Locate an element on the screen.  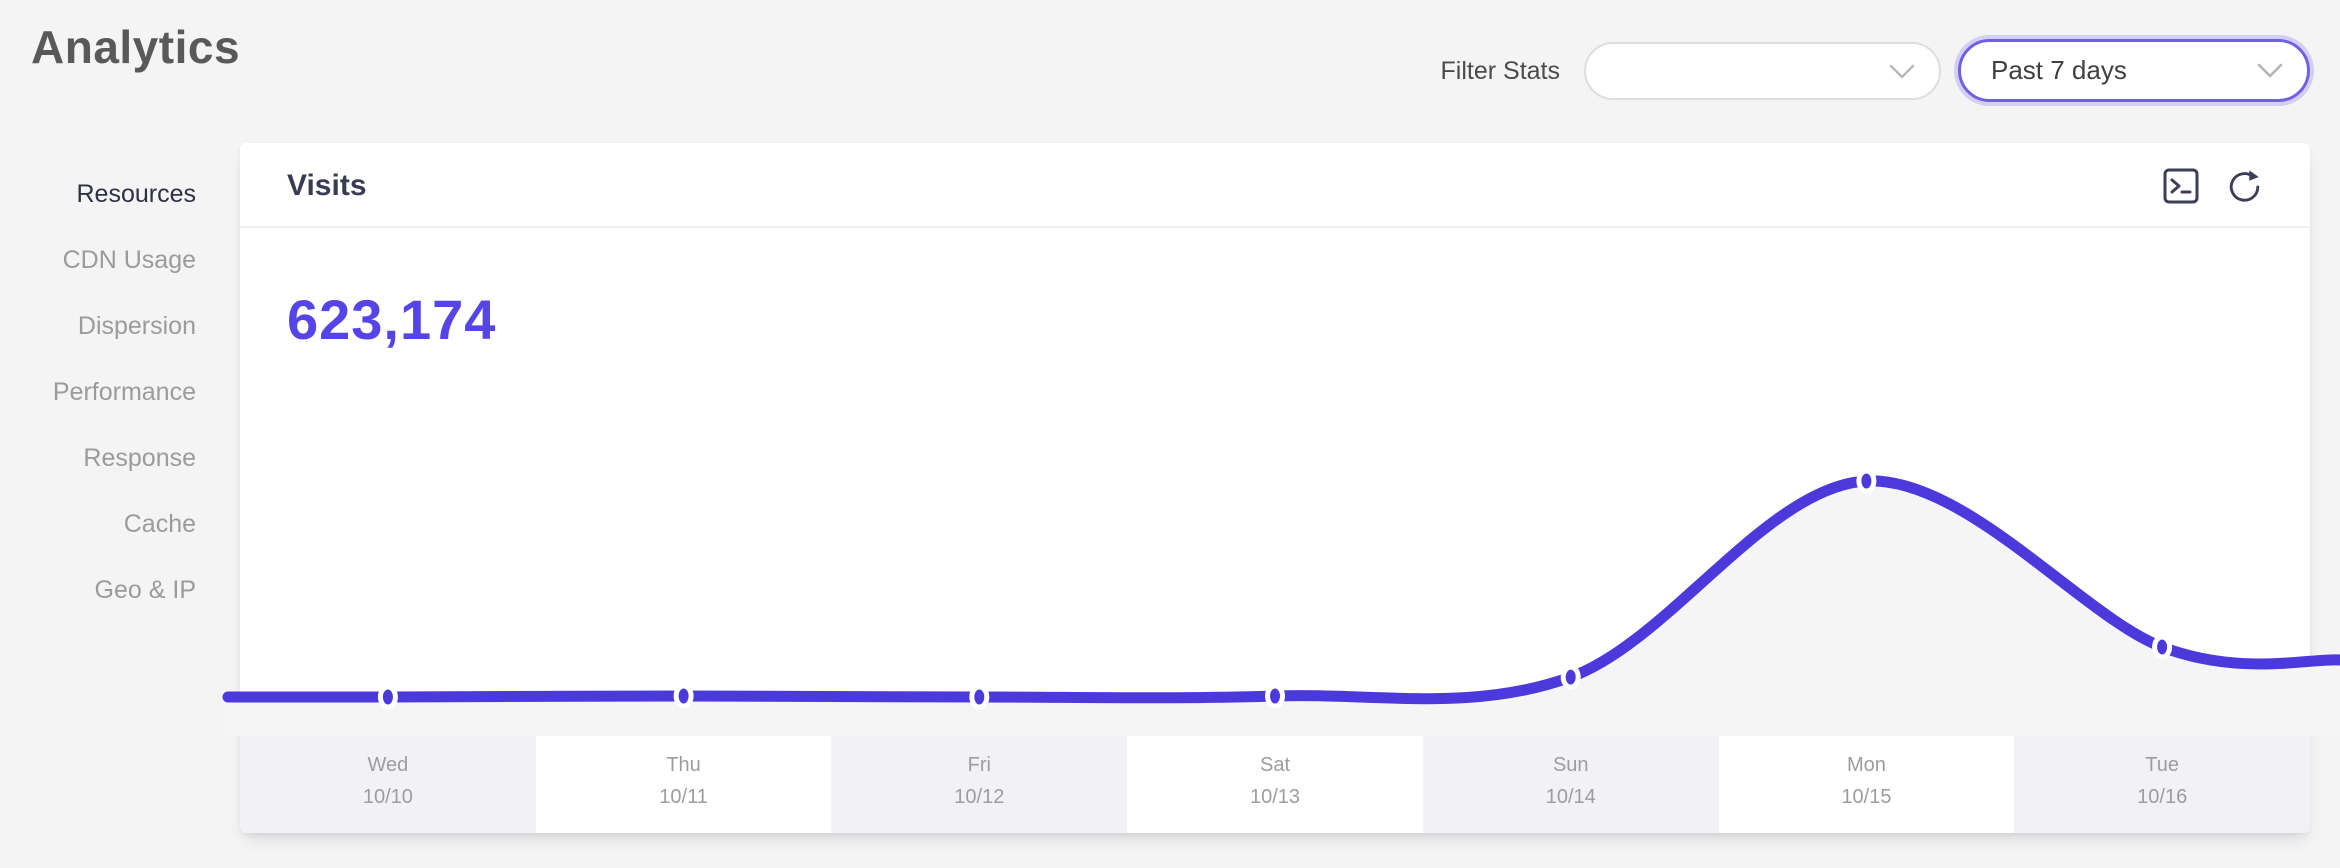
sidebar-item-resources: Resources is located at coordinates (136, 194).